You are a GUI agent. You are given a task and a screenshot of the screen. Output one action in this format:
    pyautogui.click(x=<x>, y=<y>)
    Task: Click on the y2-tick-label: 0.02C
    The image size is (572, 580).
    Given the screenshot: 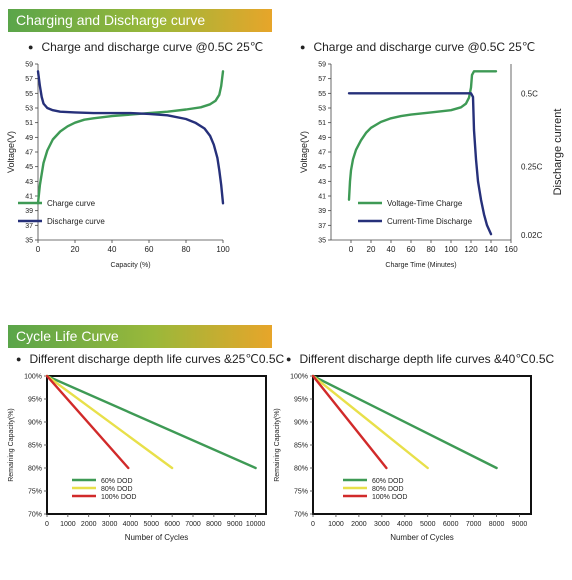 What is the action you would take?
    pyautogui.click(x=532, y=235)
    